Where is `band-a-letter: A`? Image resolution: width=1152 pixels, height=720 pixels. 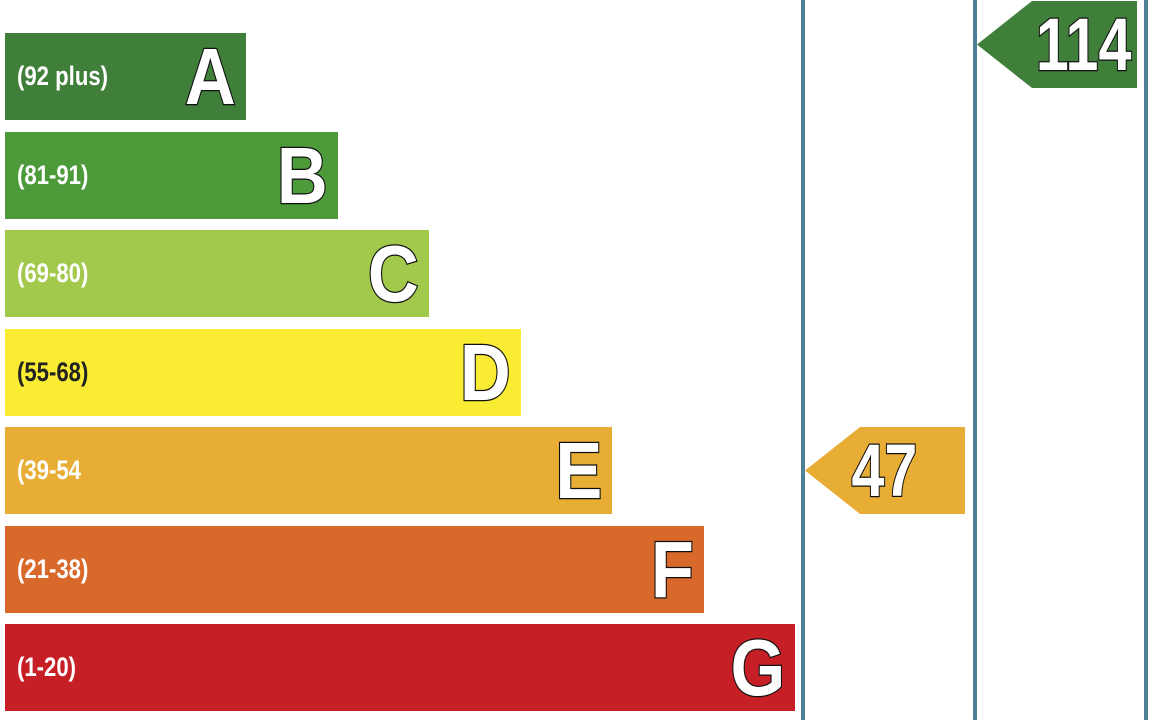
band-a-letter: A is located at coordinates (210, 77).